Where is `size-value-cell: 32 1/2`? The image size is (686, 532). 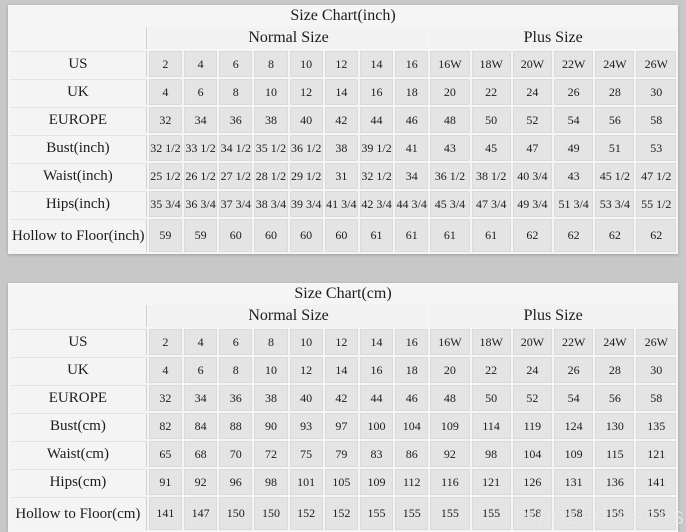 size-value-cell: 32 1/2 is located at coordinates (165, 148).